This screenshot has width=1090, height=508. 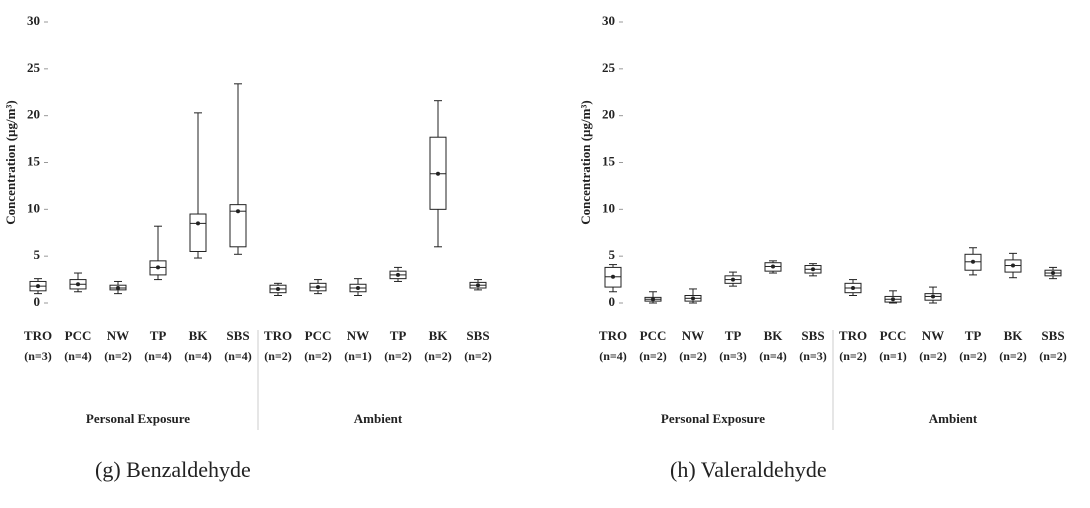 What do you see at coordinates (748, 469) in the screenshot?
I see `caption: (h) Valeraldehyde` at bounding box center [748, 469].